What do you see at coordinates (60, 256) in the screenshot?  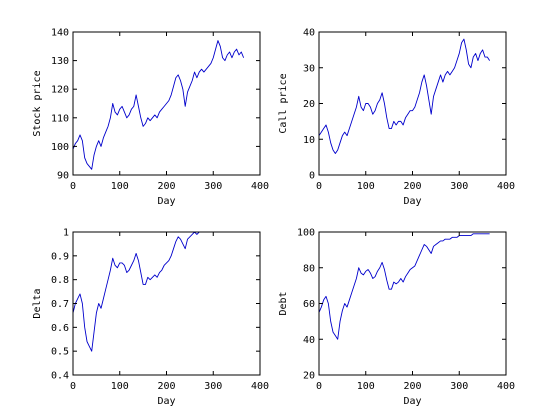 I see `y-tick-label: 0.9` at bounding box center [60, 256].